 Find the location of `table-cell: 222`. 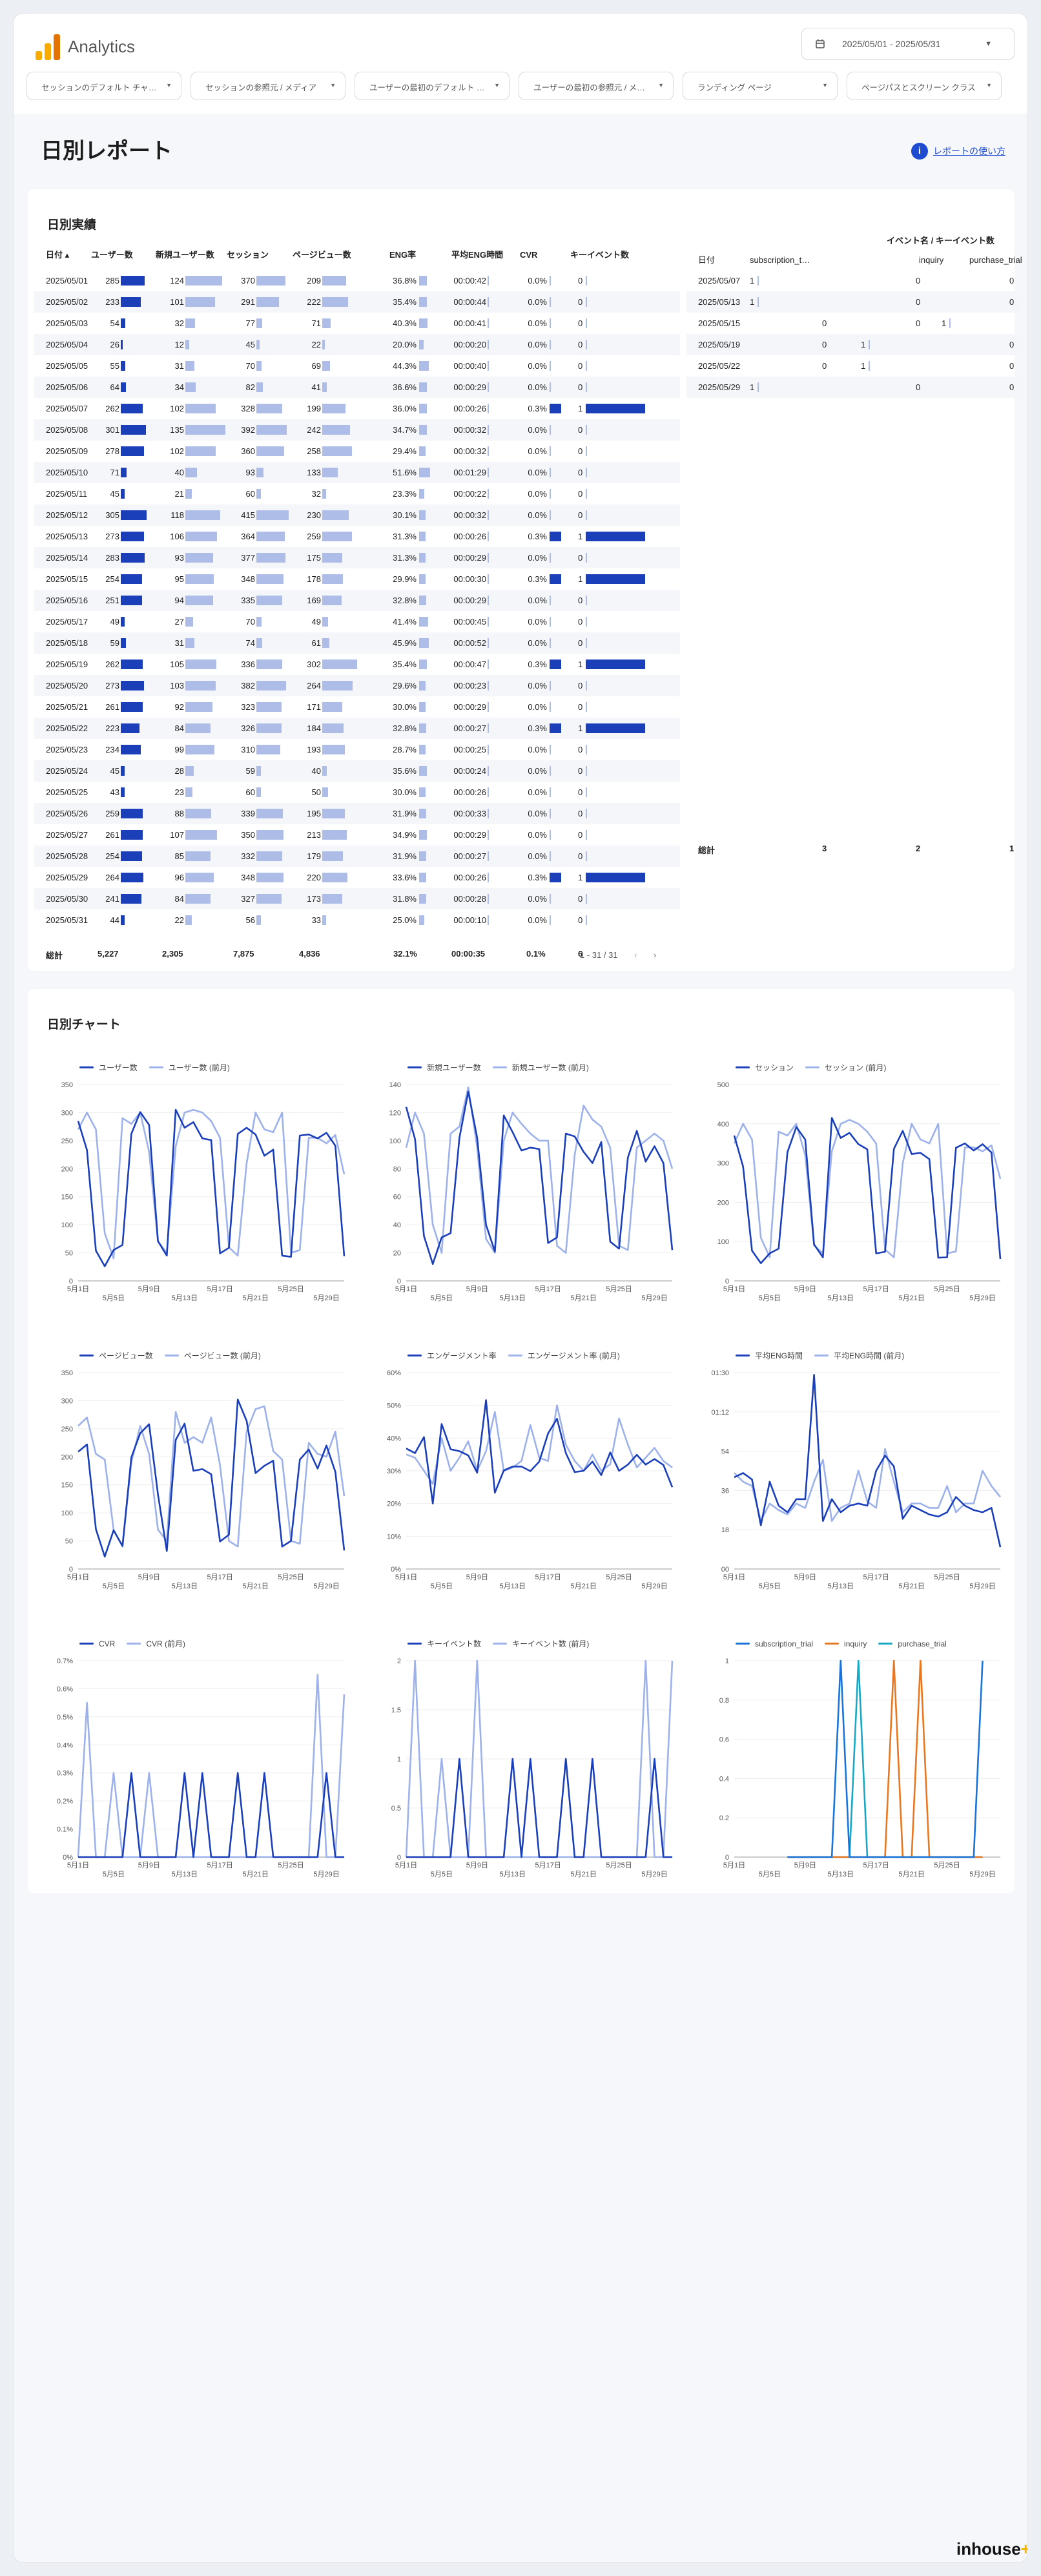

table-cell: 222 is located at coordinates (314, 302).